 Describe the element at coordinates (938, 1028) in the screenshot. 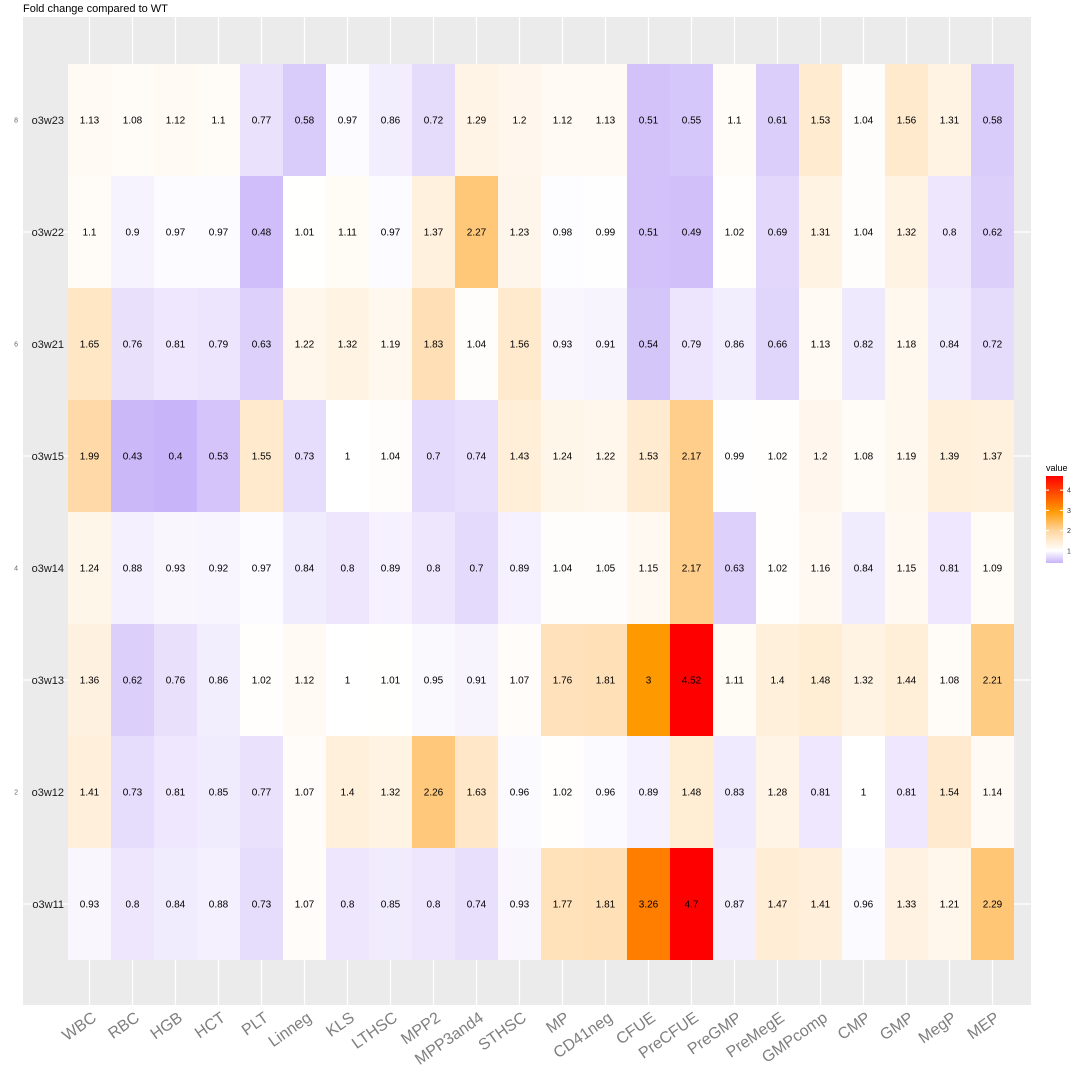

I see `column-label: MegP` at that location.